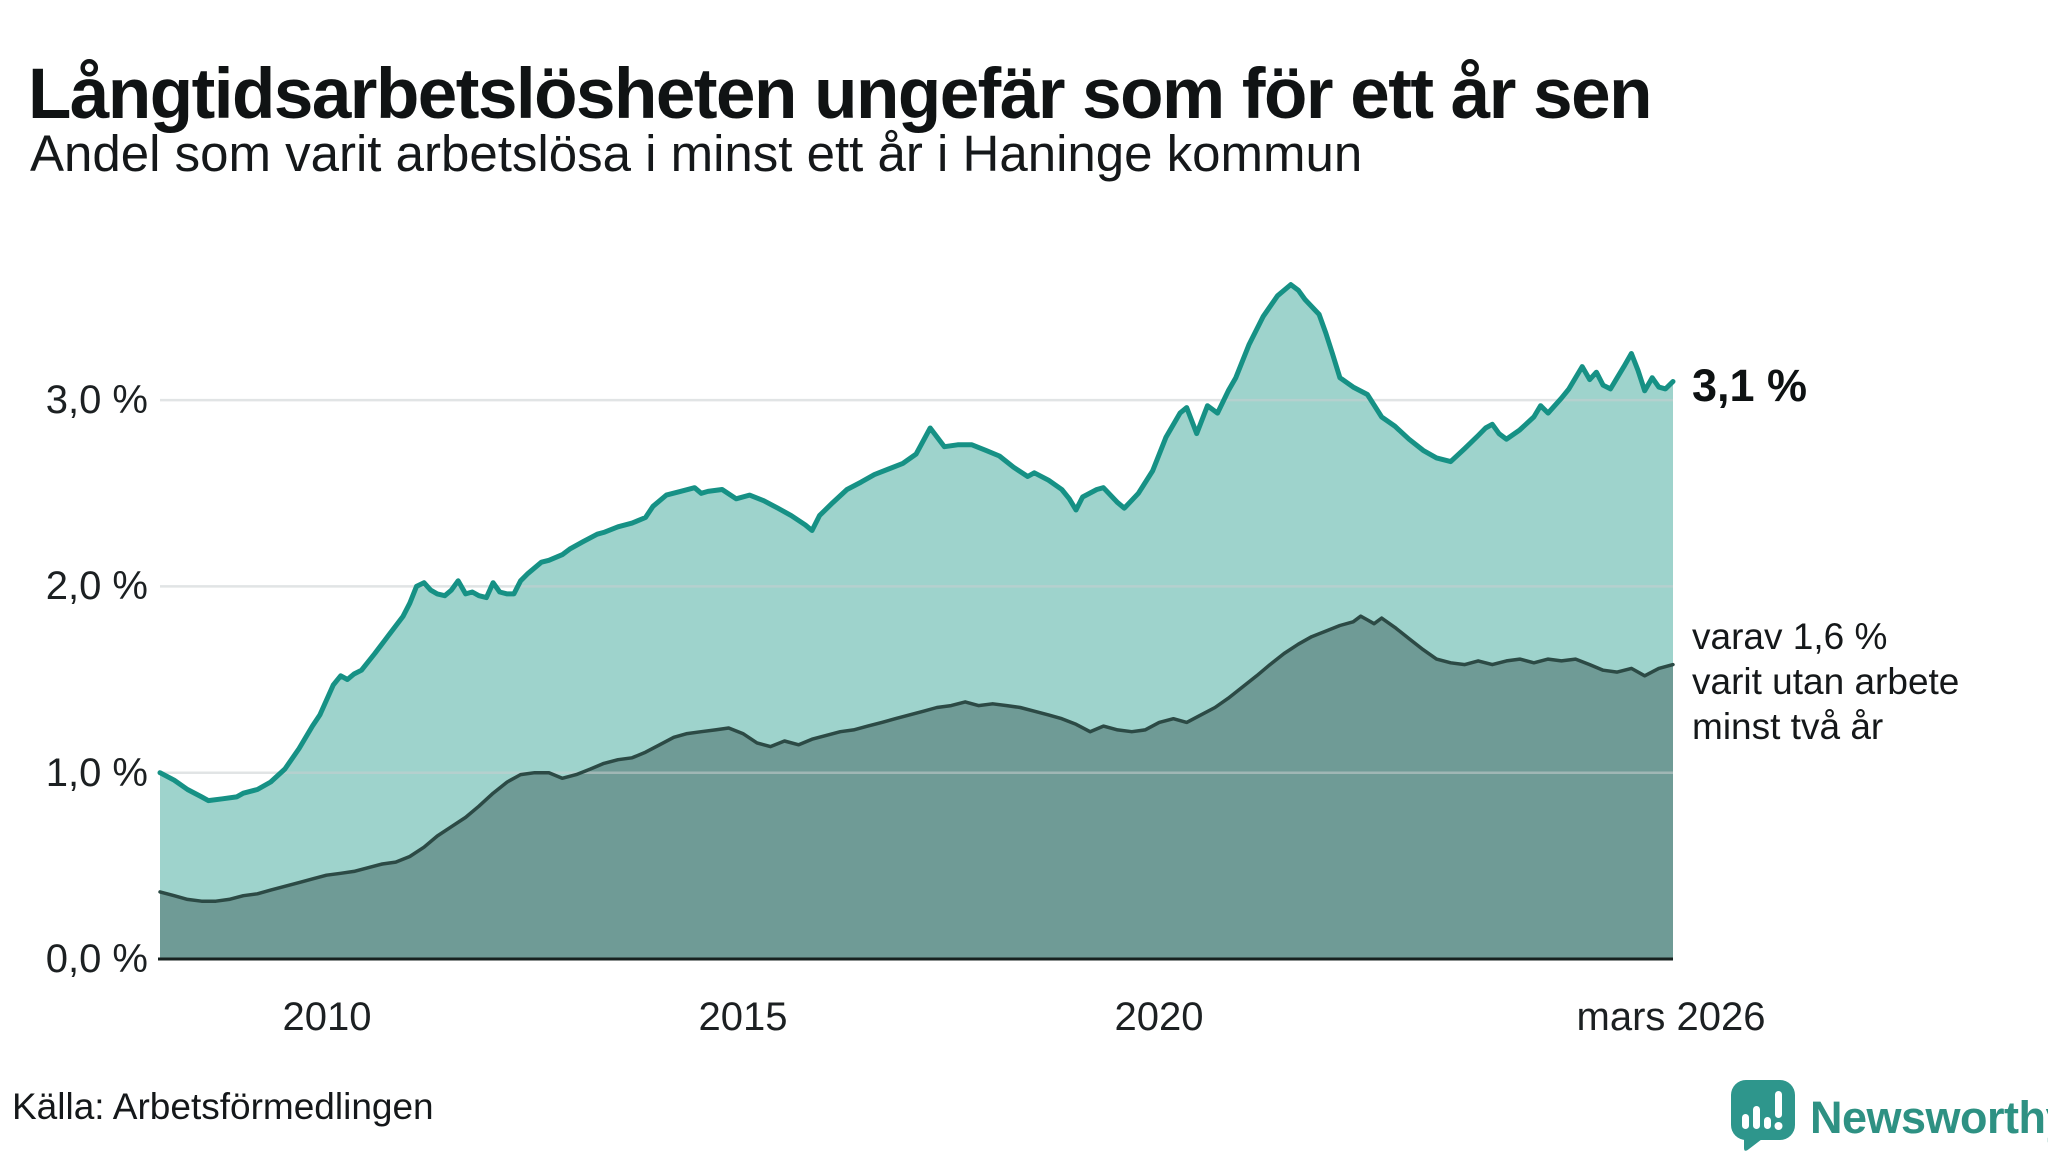 The image size is (2048, 1157). I want to click on x-tick-label-mars-2026: mars 2026, so click(1671, 1017).